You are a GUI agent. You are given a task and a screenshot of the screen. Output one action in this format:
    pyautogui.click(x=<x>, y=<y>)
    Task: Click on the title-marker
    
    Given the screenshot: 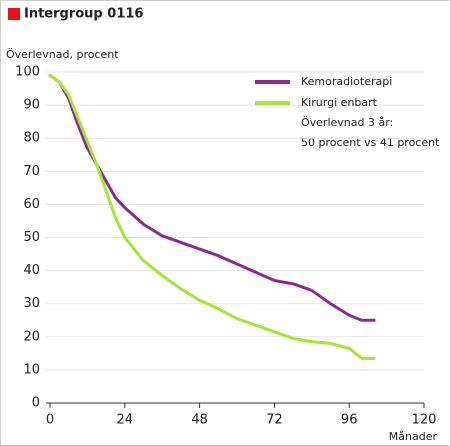 What is the action you would take?
    pyautogui.click(x=14, y=14)
    